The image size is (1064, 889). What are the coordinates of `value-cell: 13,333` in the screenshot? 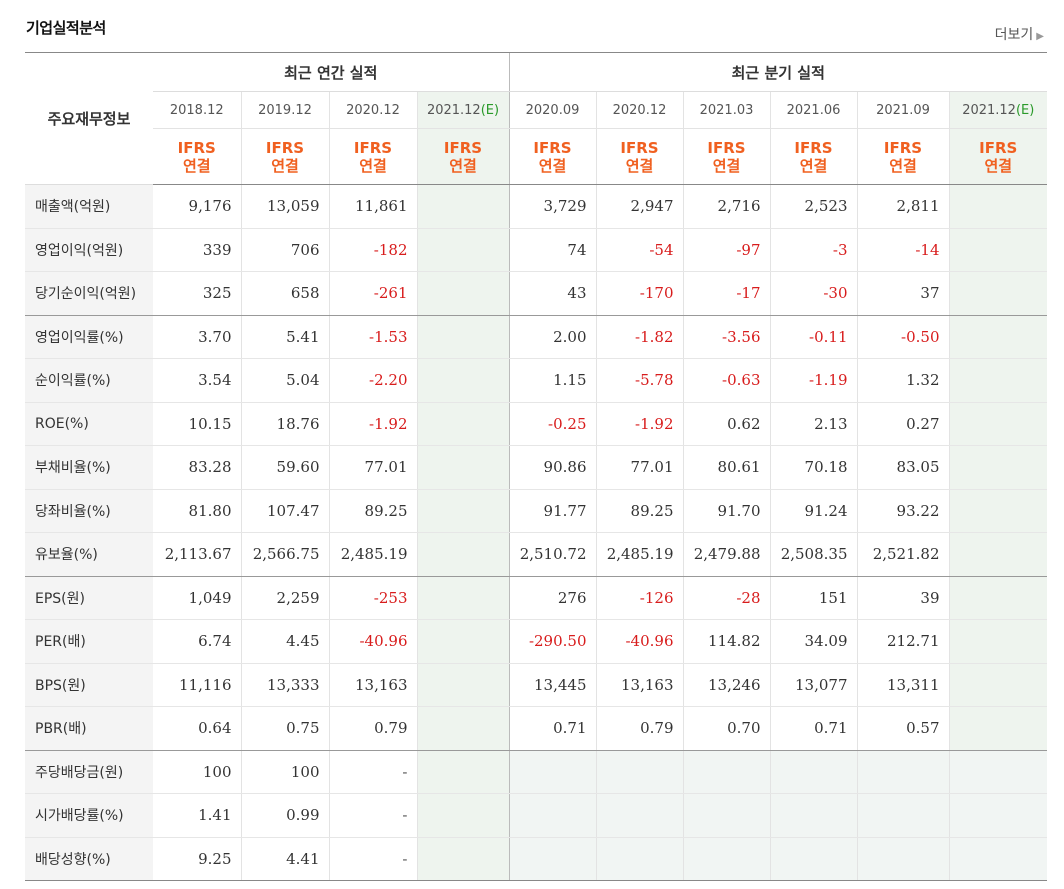 It's located at (284, 685).